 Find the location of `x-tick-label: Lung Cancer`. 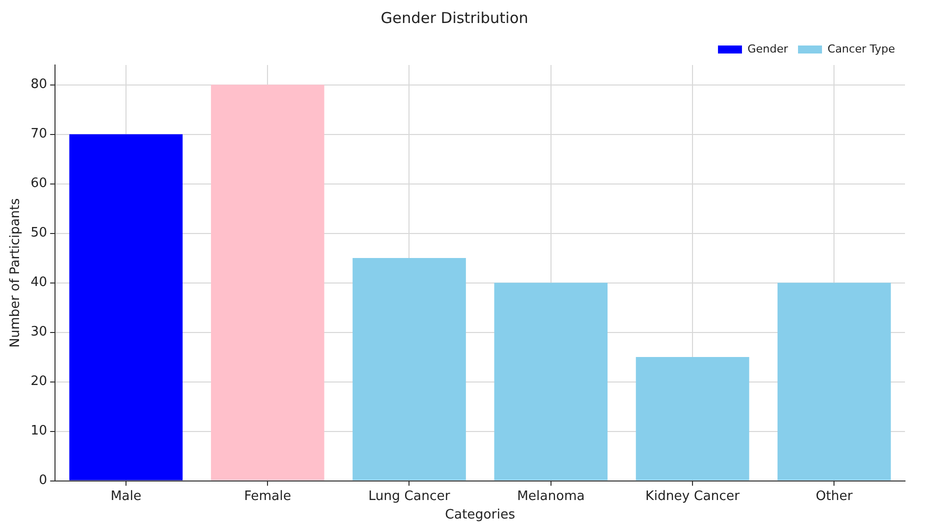

x-tick-label: Lung Cancer is located at coordinates (409, 496).